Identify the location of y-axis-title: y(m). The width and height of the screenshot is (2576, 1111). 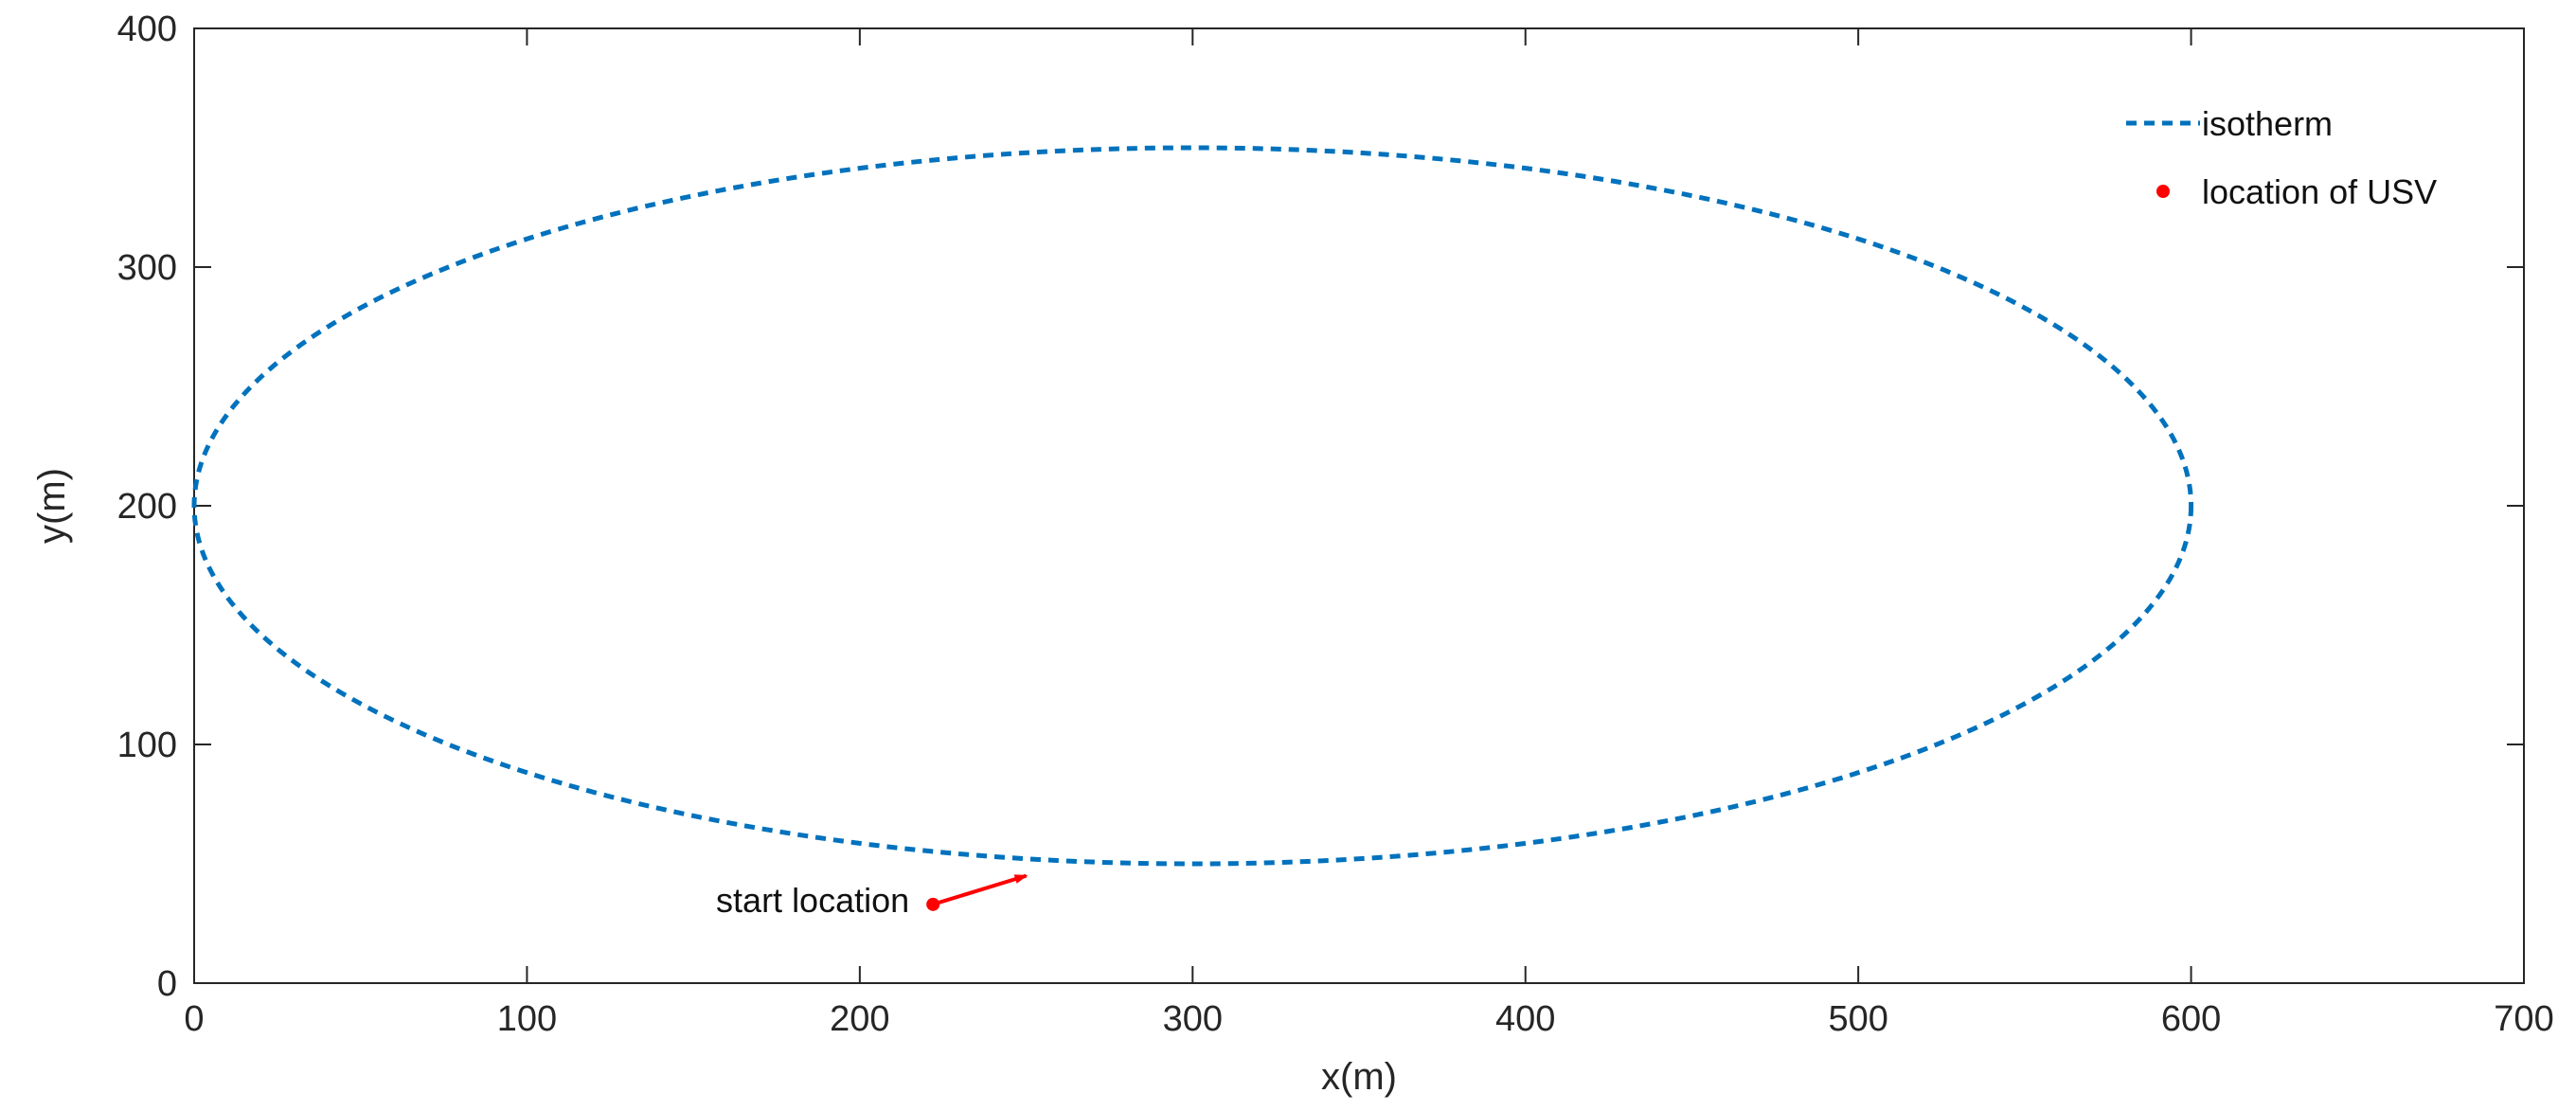
(52, 506).